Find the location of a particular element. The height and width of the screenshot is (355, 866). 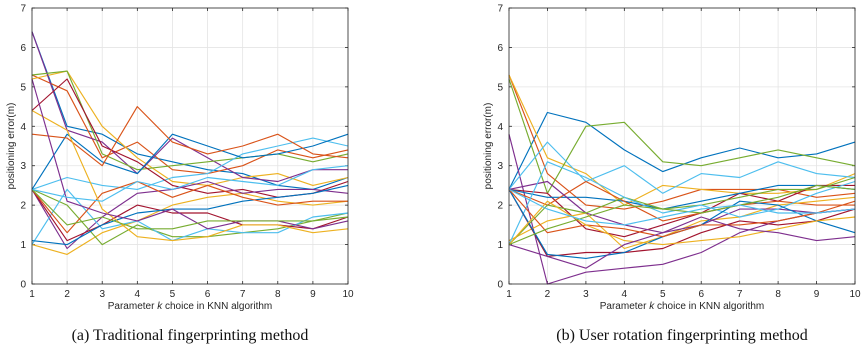

caption-b: (b) User rotation fingerprinting method is located at coordinates (682, 335).